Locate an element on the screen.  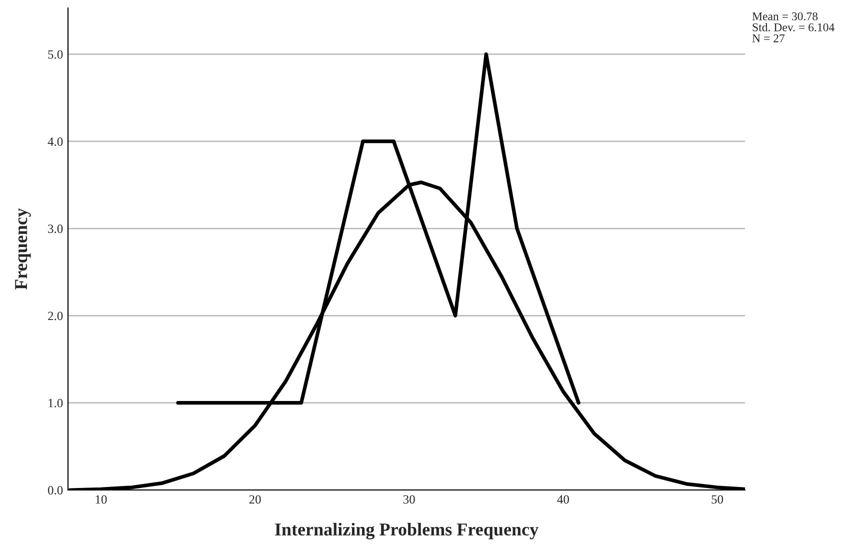
y-tick-label: 4.0 is located at coordinates (55, 141).